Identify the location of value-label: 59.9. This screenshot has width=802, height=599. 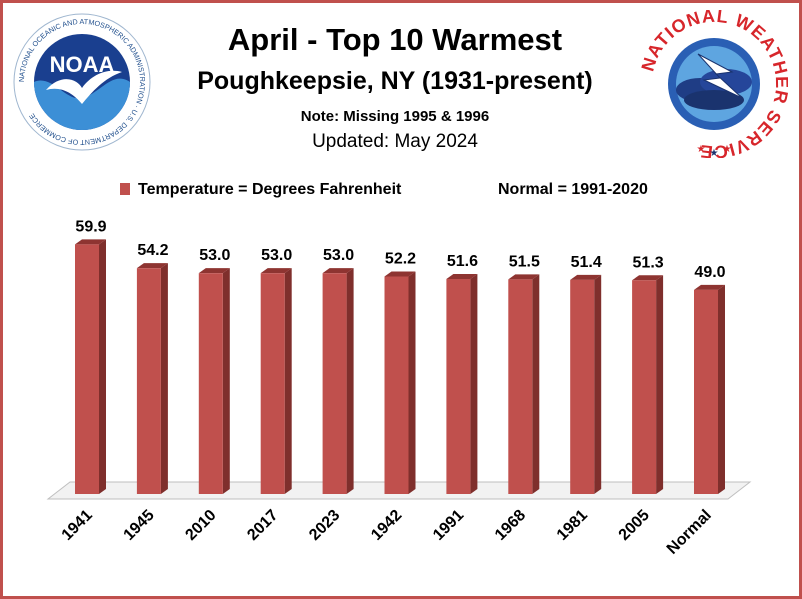
(90, 226).